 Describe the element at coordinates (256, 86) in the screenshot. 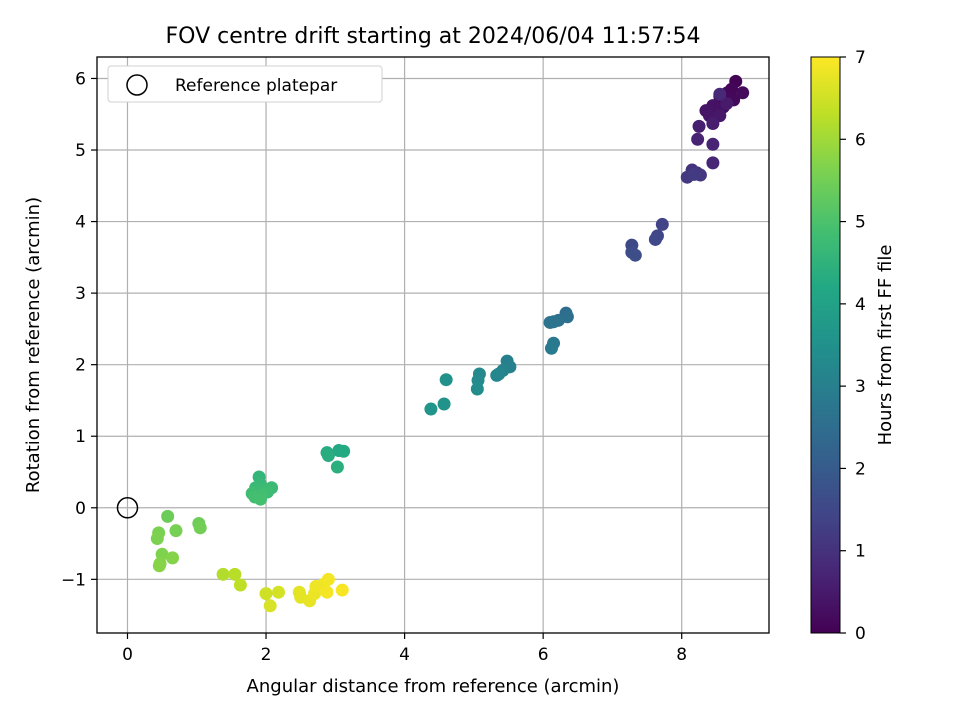

I see `legend-entry-reference-platepar: Reference platepar` at that location.